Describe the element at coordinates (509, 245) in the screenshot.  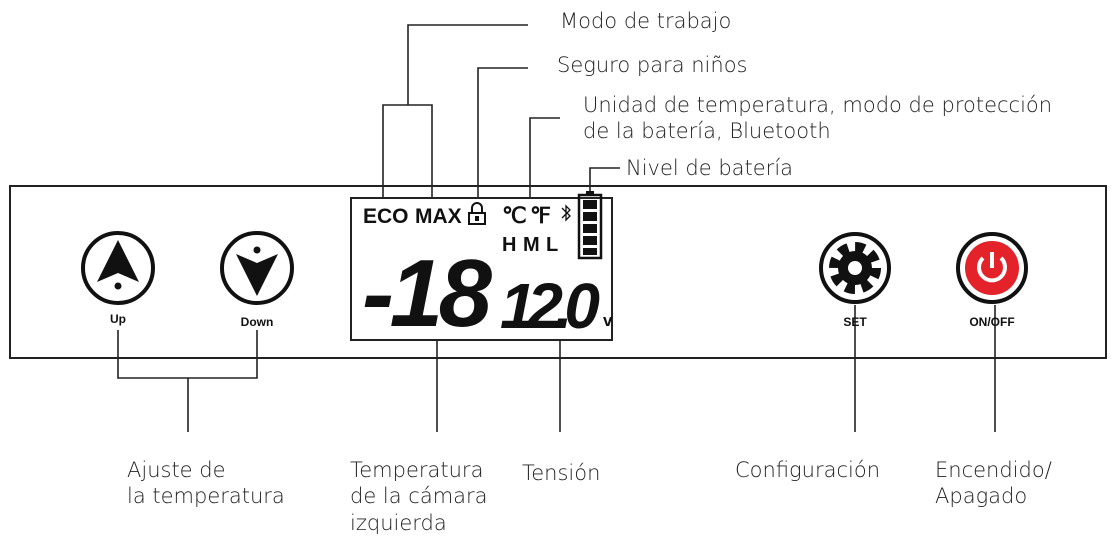
I see `level-h: H` at that location.